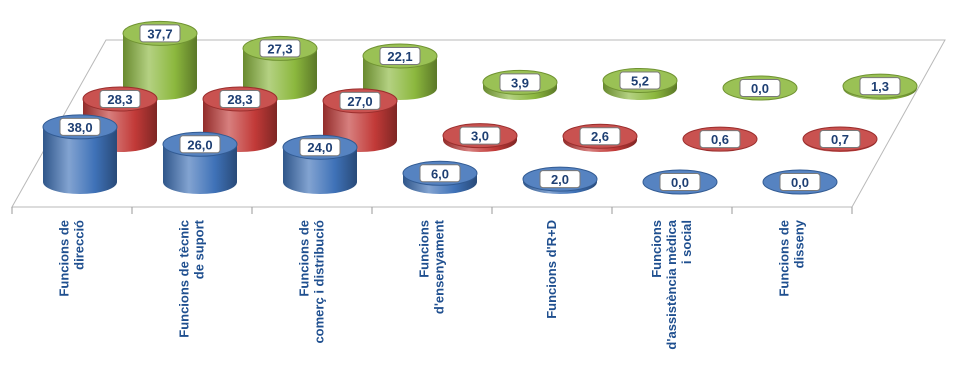  What do you see at coordinates (551, 269) in the screenshot?
I see `category-label-4: Funcions d'R+D` at bounding box center [551, 269].